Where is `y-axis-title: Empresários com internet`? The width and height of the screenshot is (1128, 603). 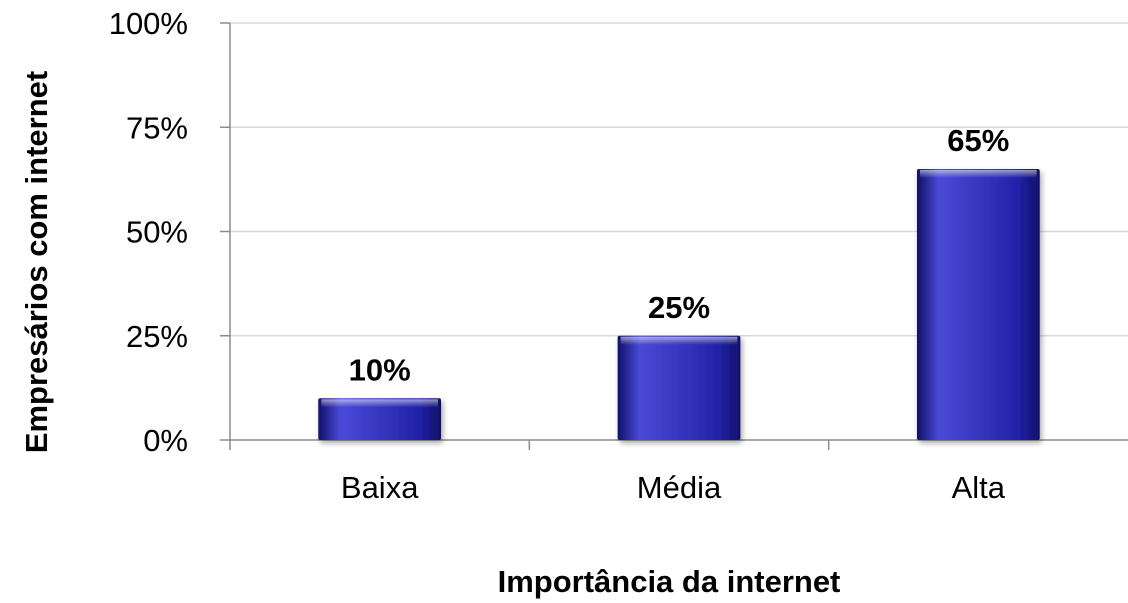
y-axis-title: Empresários com internet is located at coordinates (36, 262).